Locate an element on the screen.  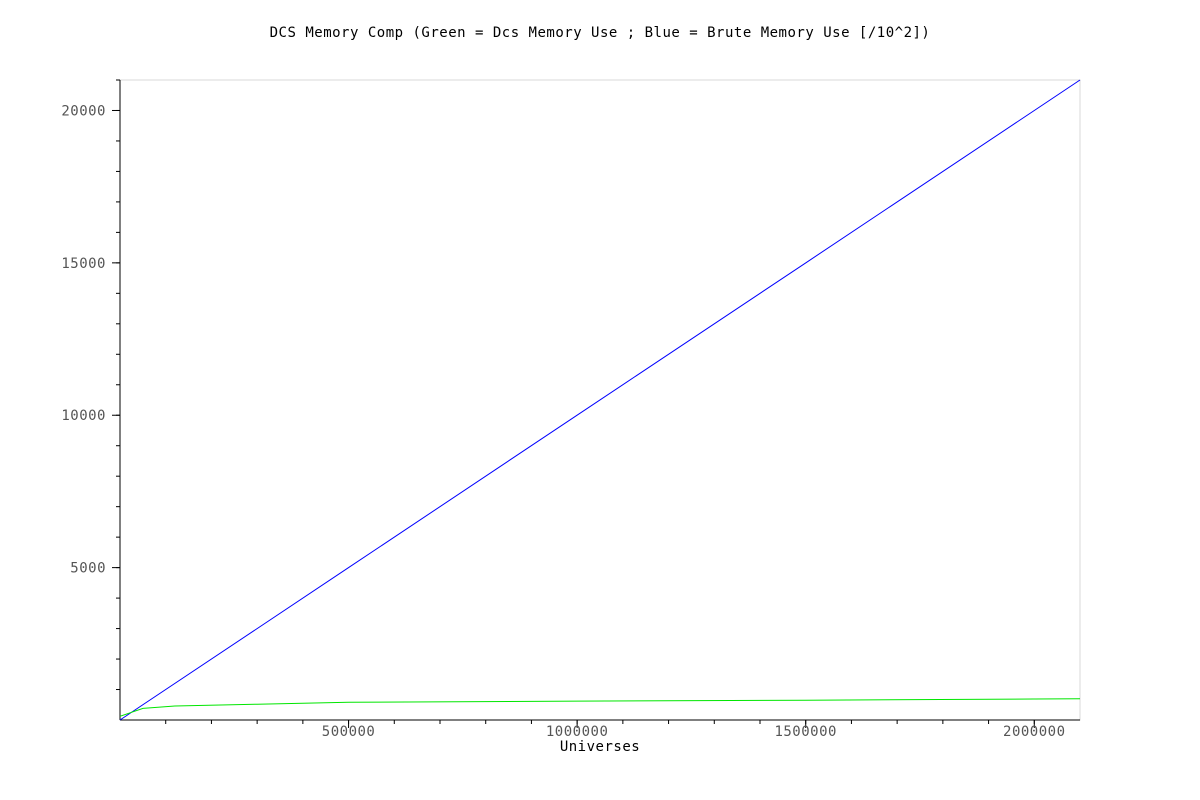
y-tick-label: 5000 is located at coordinates (88, 569).